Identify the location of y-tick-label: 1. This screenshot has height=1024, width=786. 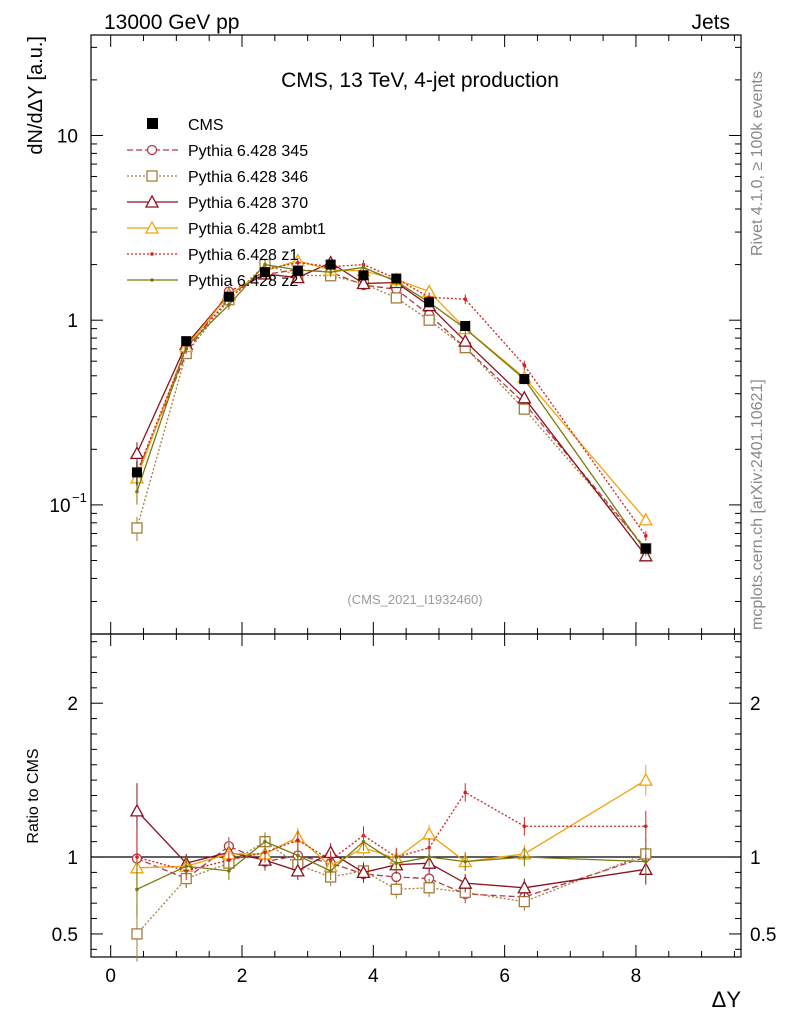
(72, 321).